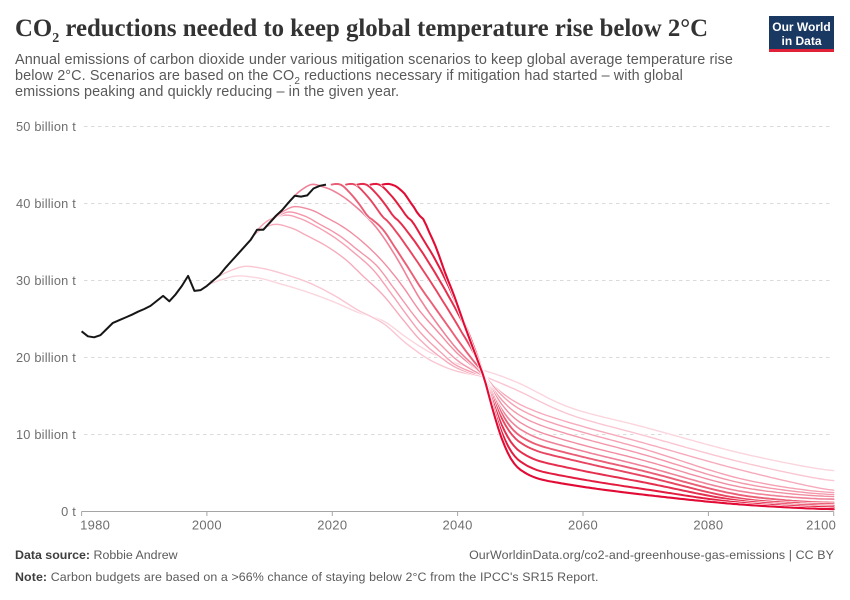 The image size is (850, 600). I want to click on svg-text: 1980, so click(95, 525).